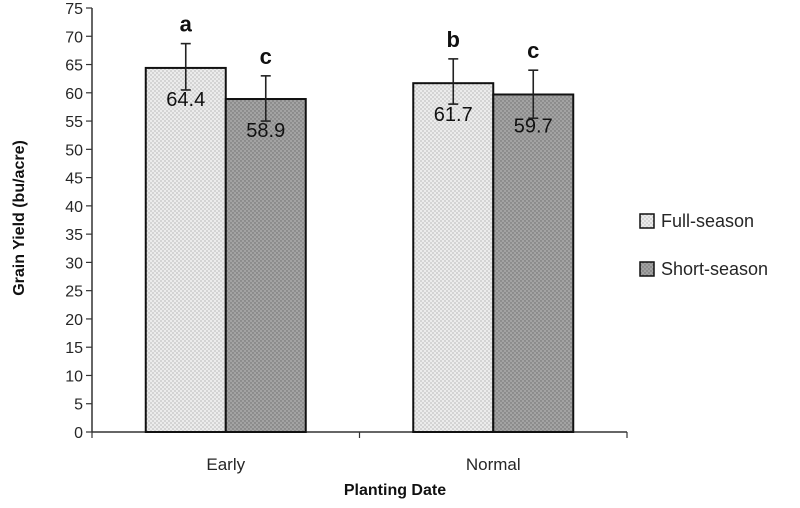  I want to click on y-tick-label: 0, so click(78, 433).